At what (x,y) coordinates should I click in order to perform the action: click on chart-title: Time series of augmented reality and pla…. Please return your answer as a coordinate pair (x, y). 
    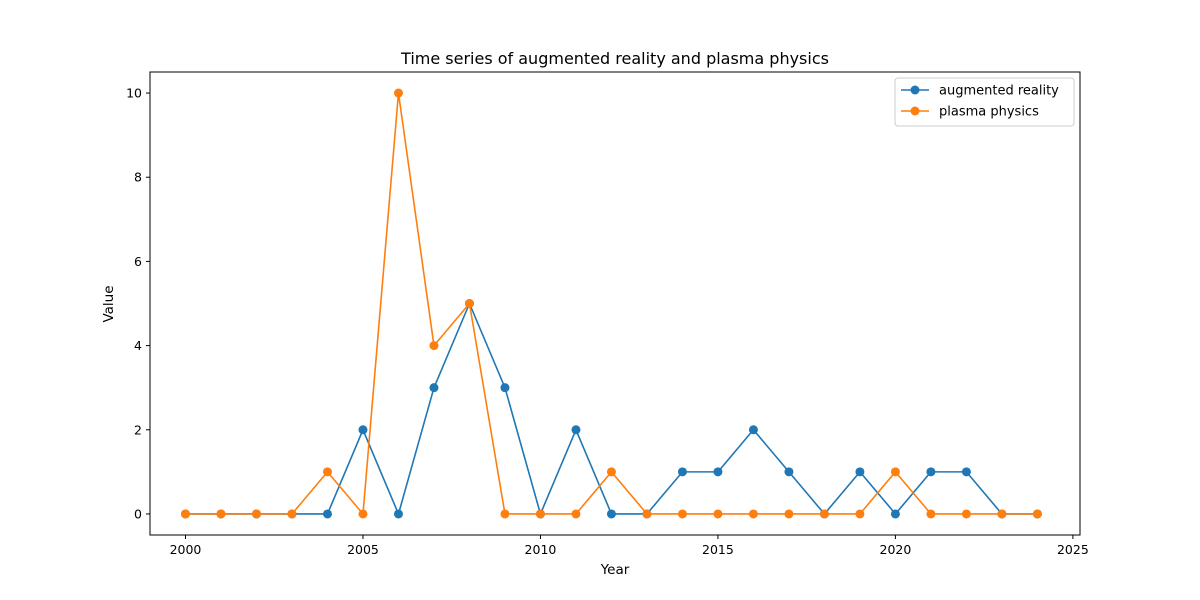
    Looking at the image, I should click on (614, 58).